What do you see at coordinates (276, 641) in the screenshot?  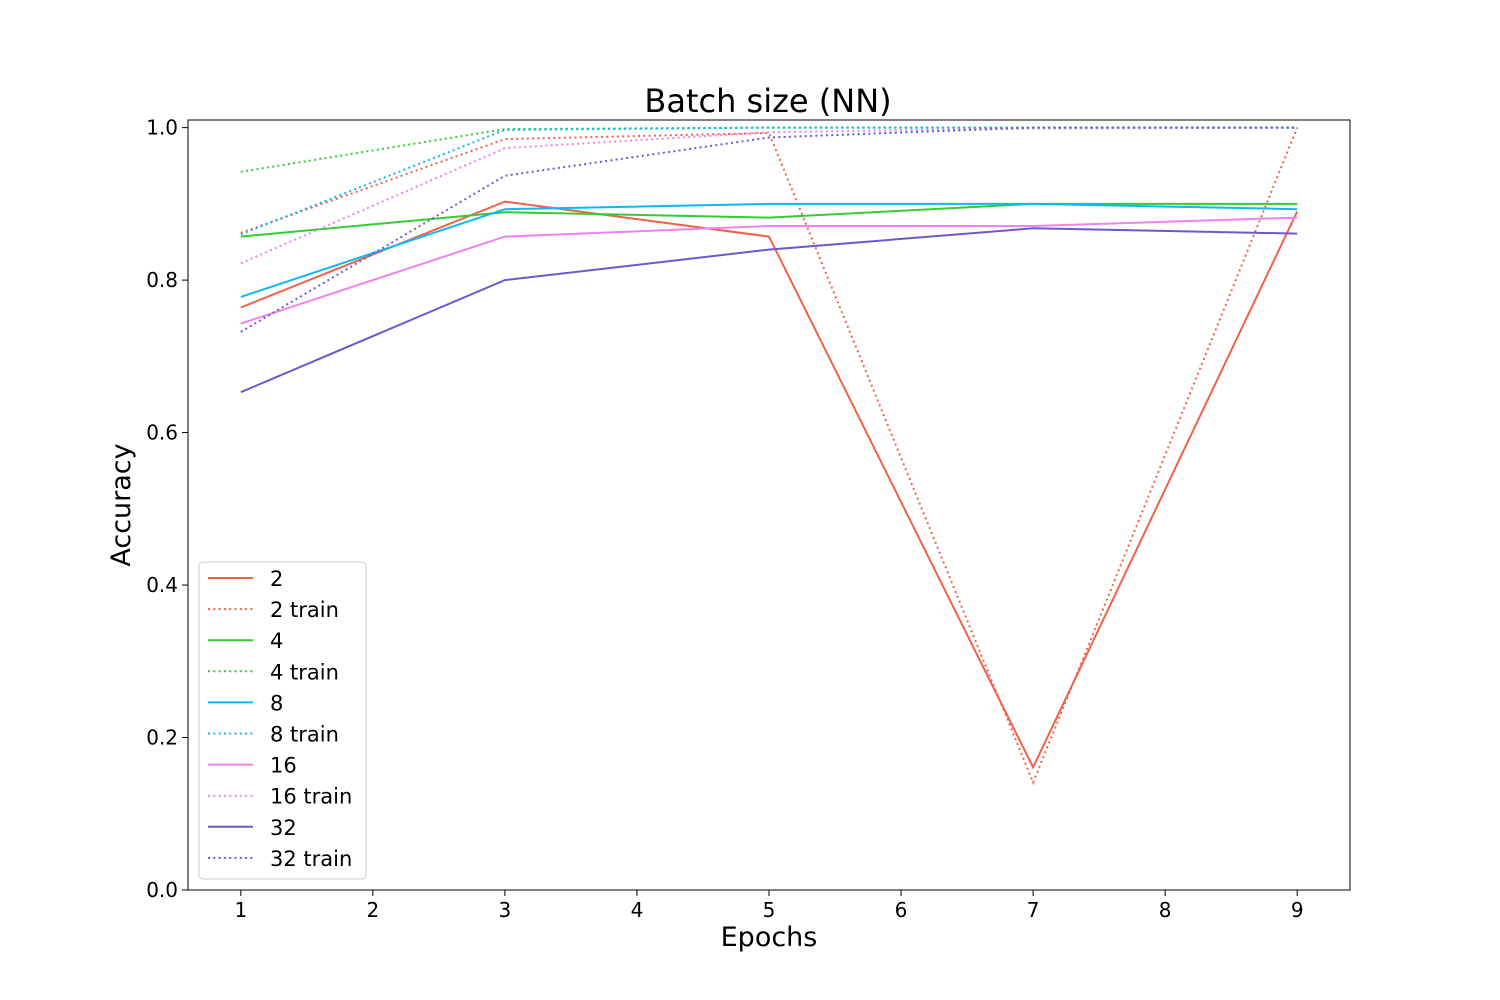 I see `legend-label: 4` at bounding box center [276, 641].